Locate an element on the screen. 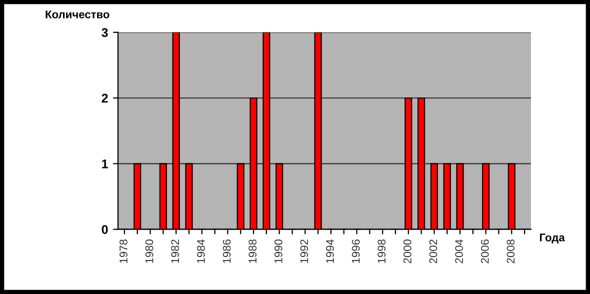 This screenshot has width=590, height=294. x-tick-label: 1992 is located at coordinates (304, 251).